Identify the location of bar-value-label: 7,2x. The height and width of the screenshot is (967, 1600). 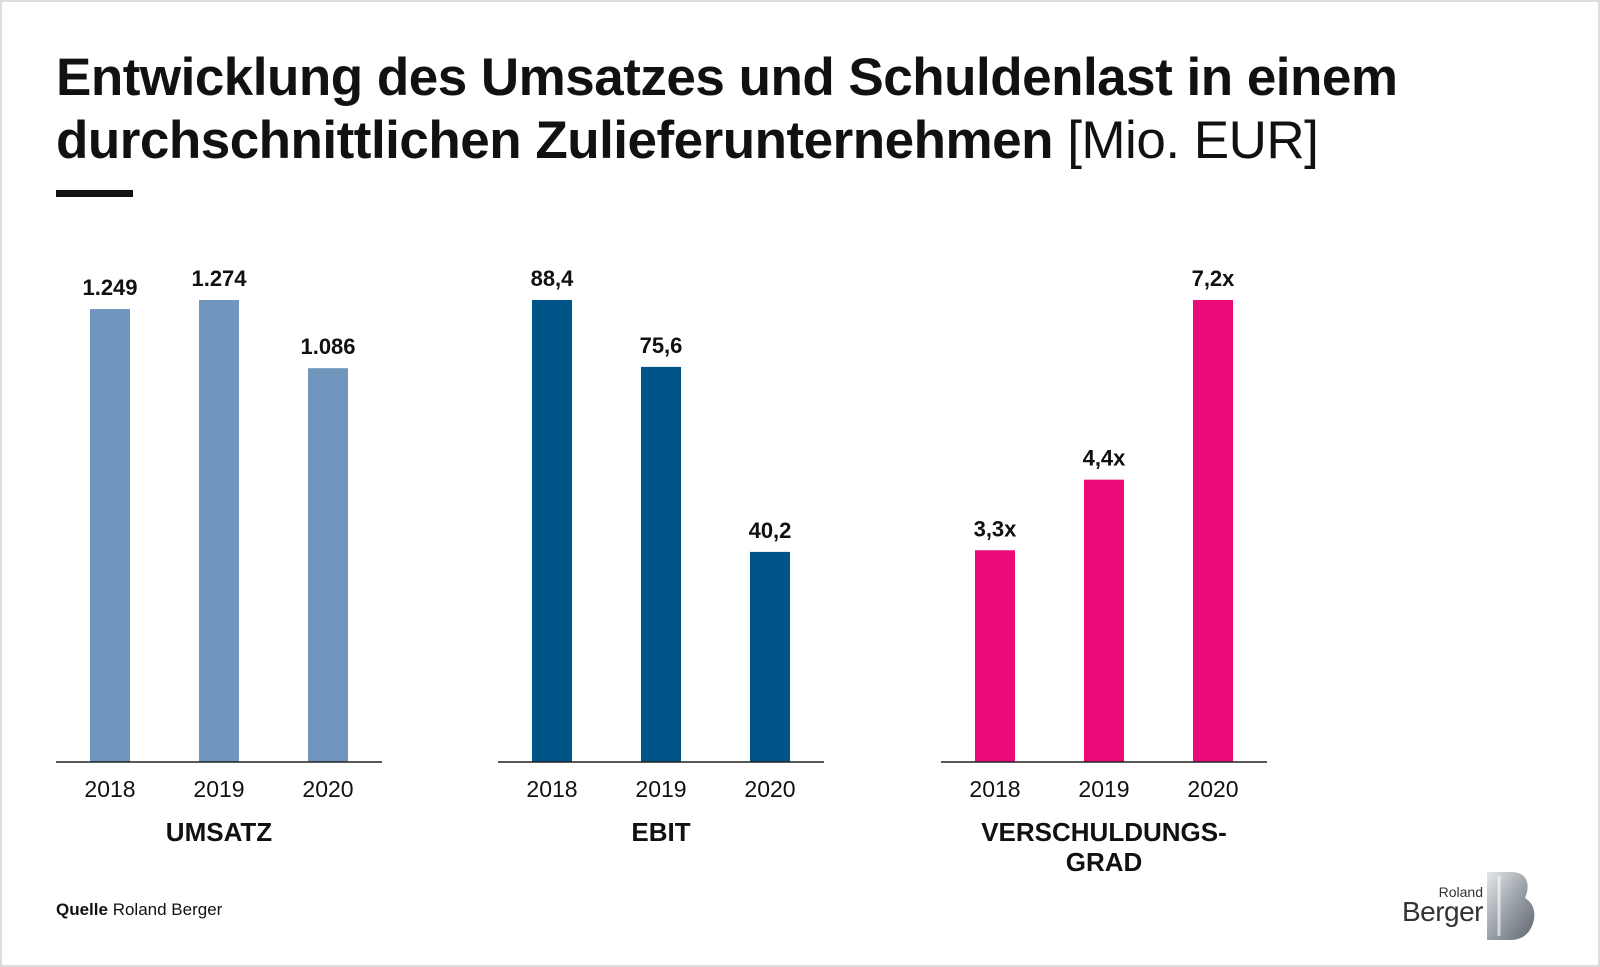
(1214, 278).